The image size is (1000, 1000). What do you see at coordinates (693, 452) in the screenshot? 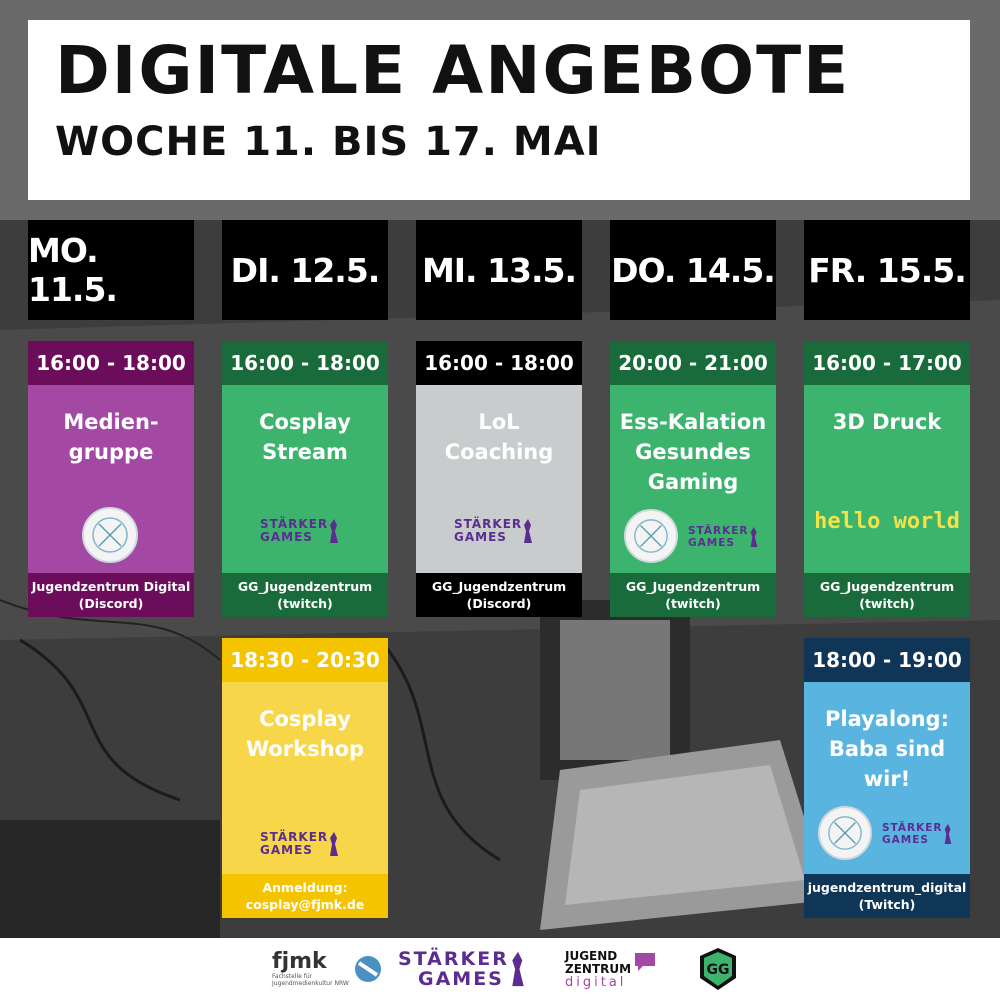
I see `event-title-line: Gesundes` at bounding box center [693, 452].